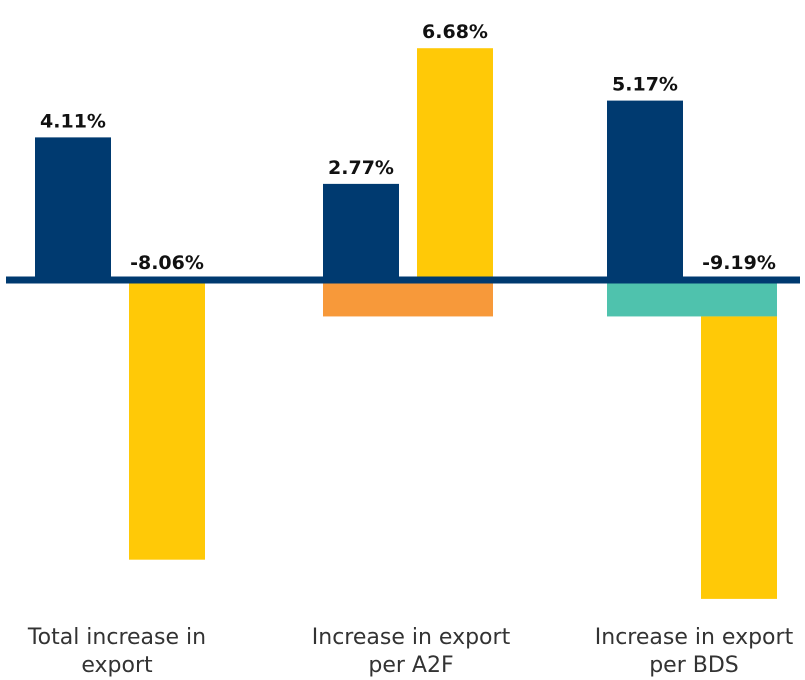  Describe the element at coordinates (117, 652) in the screenshot. I see `category-label-total: Total increase in export` at that location.